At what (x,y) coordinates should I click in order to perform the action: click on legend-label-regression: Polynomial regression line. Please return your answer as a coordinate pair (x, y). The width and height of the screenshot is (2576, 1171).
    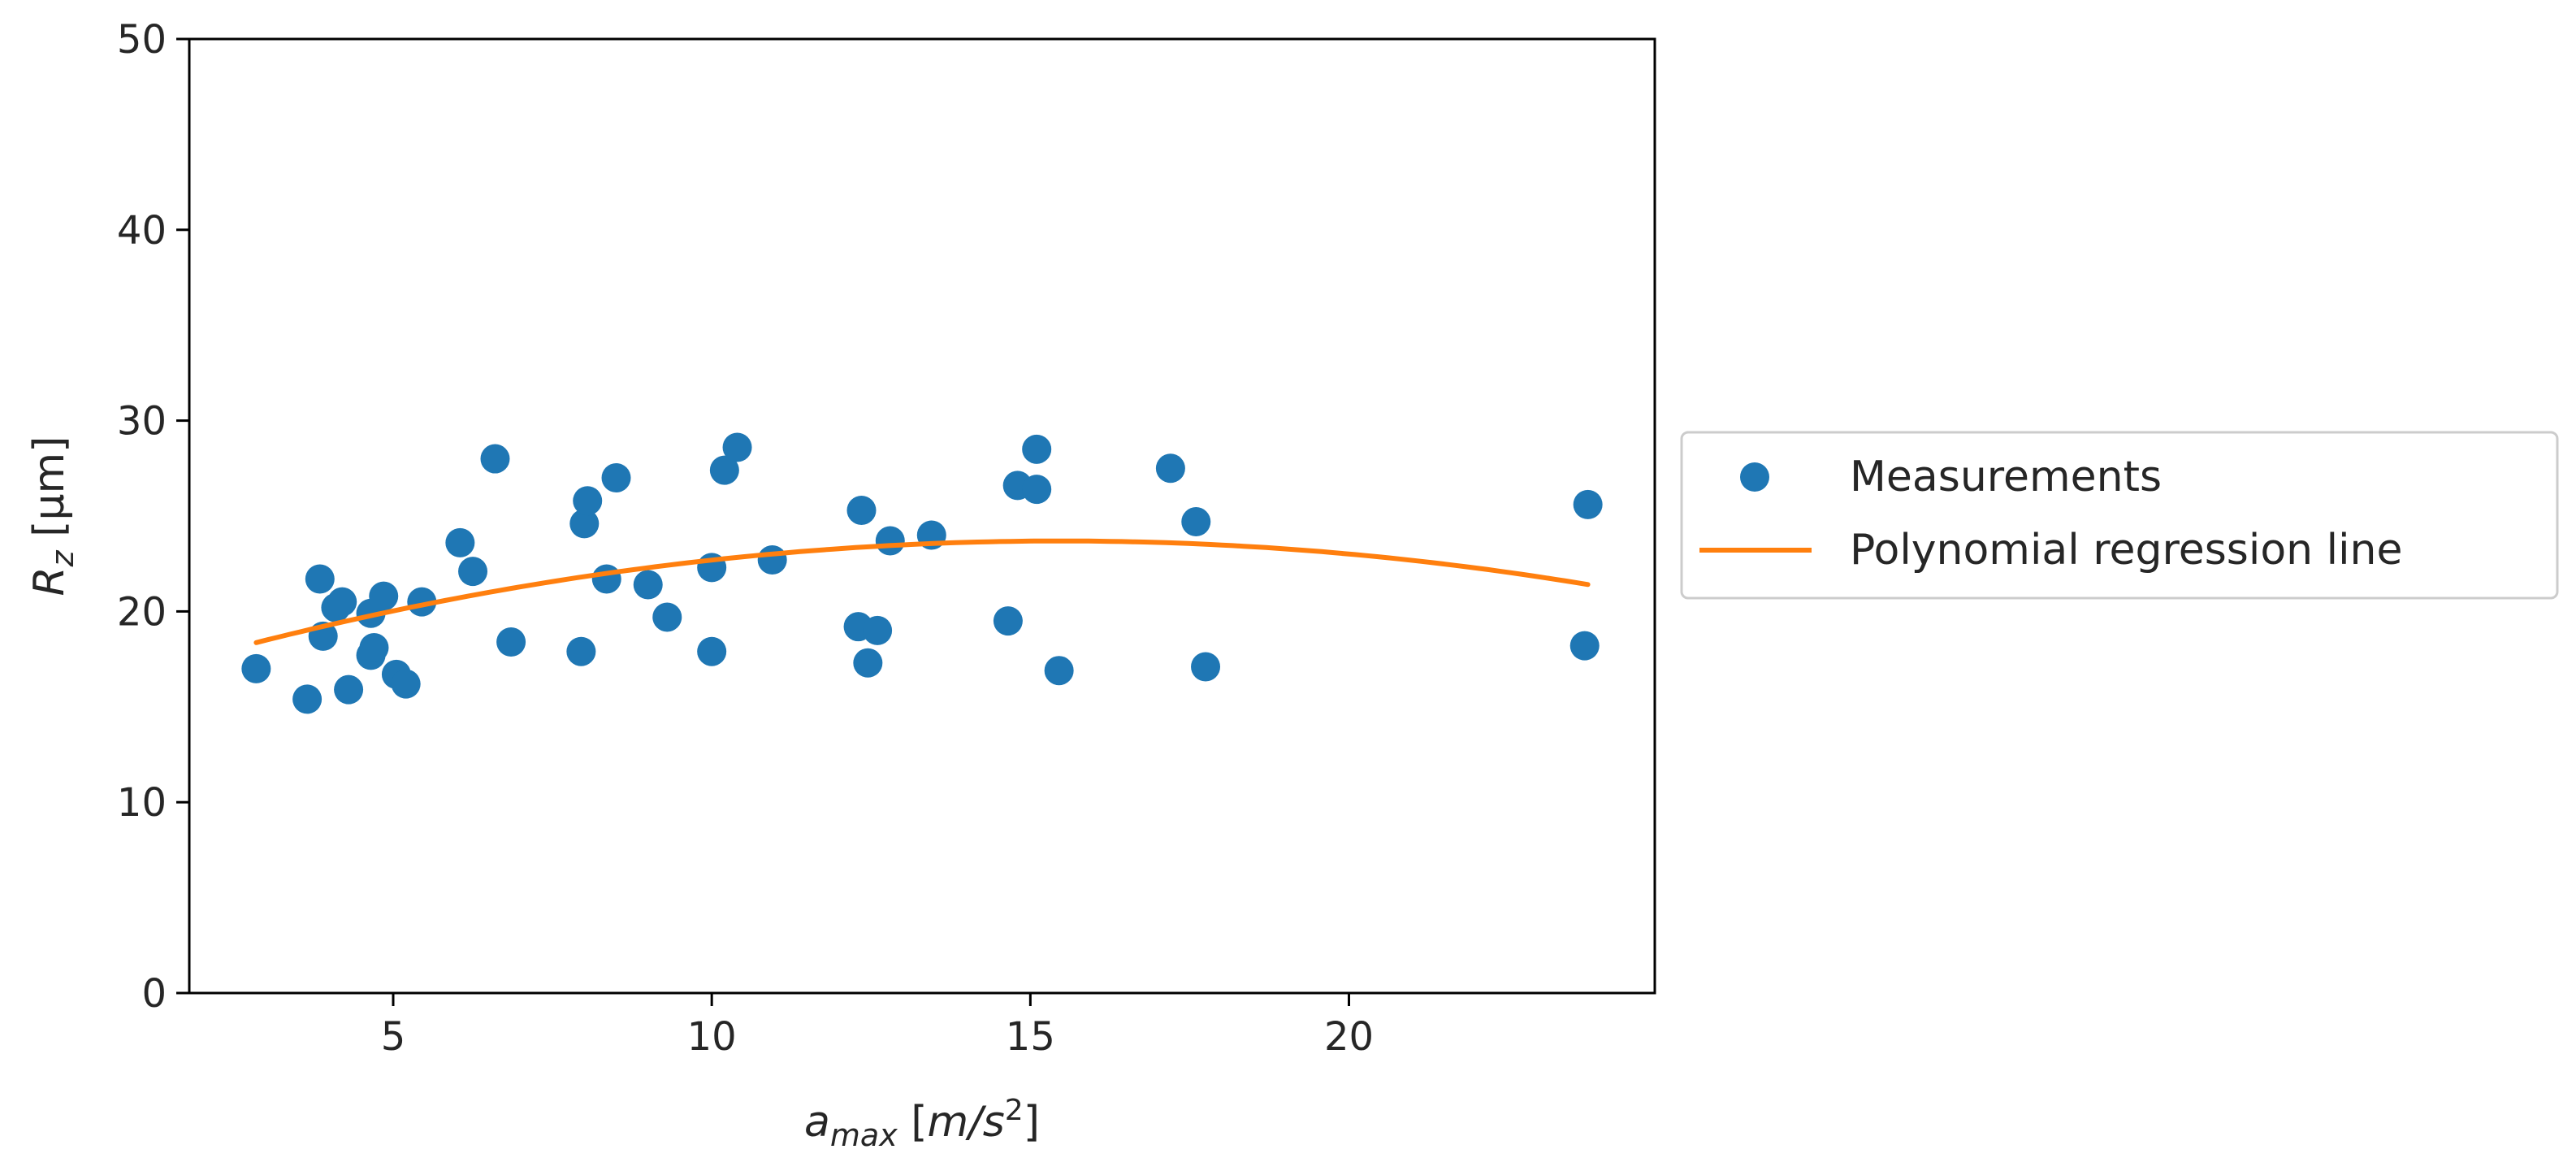
    Looking at the image, I should click on (2126, 550).